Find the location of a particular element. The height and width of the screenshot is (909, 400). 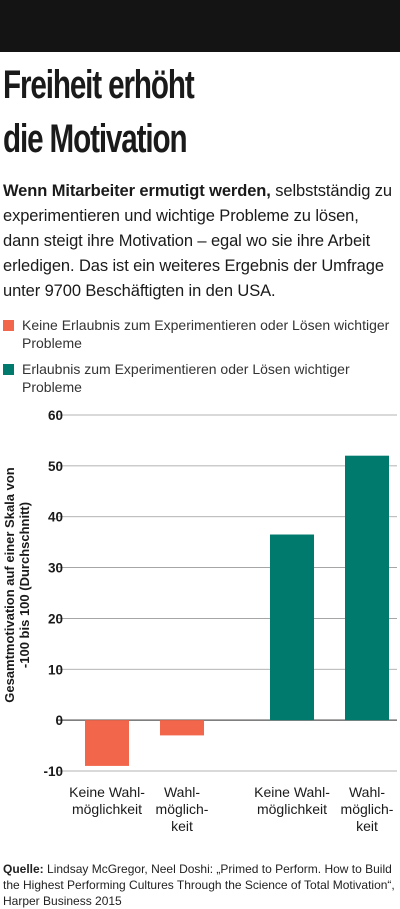

y-tick-label: -10 is located at coordinates (53, 771).